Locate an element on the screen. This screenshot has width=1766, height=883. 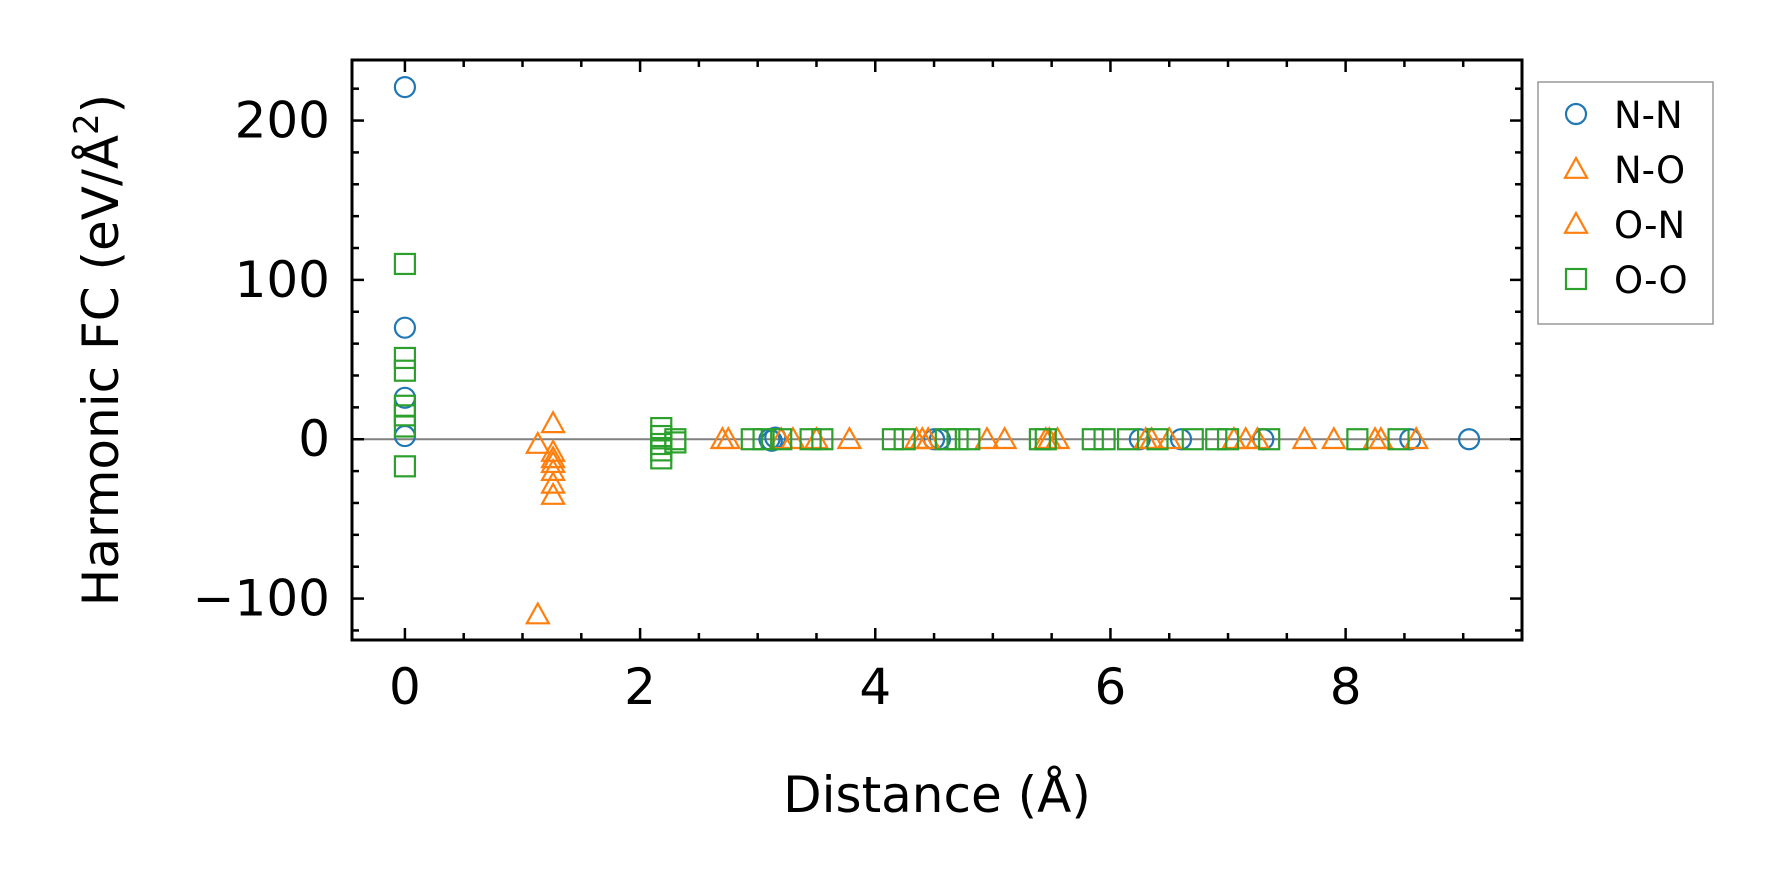
y-tick-label: −100 is located at coordinates (261, 599).